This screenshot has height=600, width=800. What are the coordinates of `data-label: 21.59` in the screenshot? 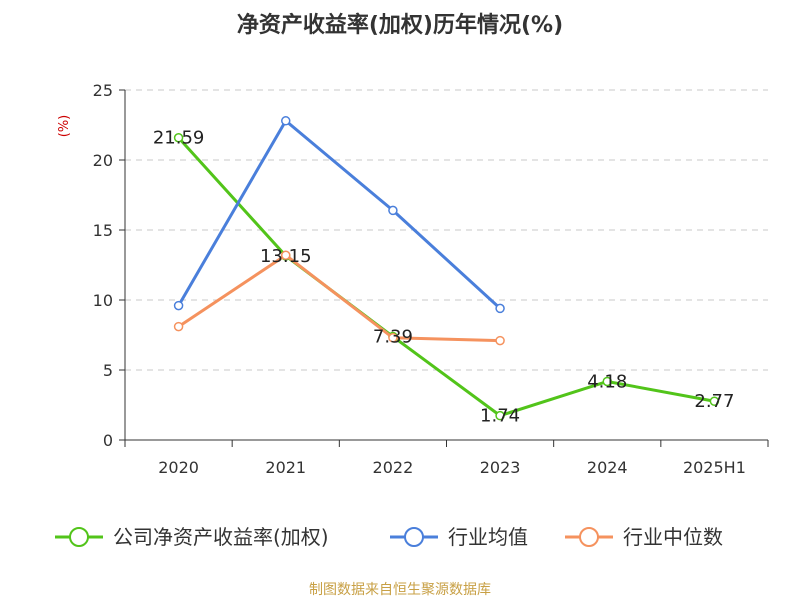 It's located at (179, 138).